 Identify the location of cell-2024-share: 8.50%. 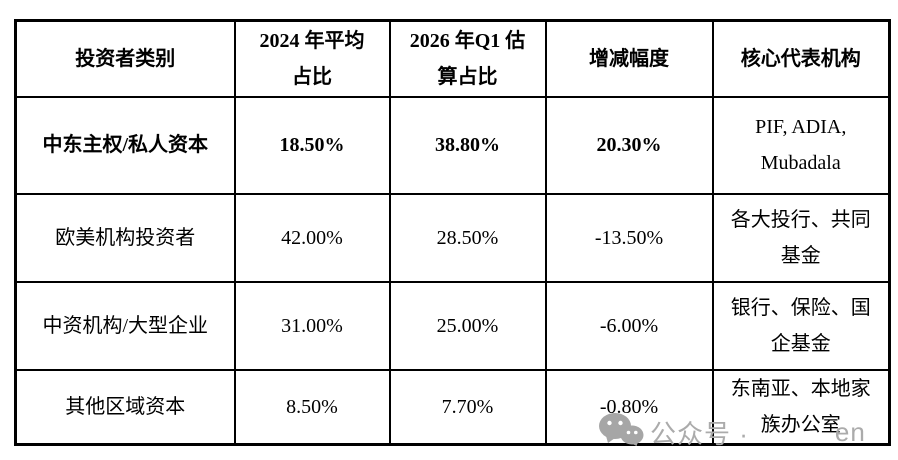
(312, 407).